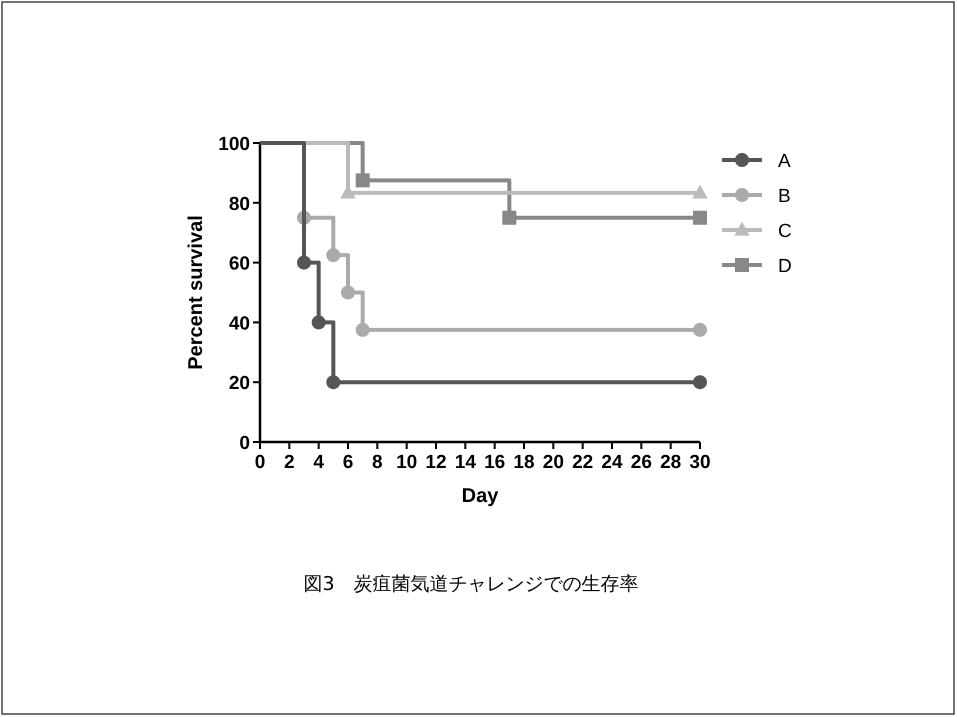 The image size is (957, 717). I want to click on x-tick-label: 28, so click(671, 462).